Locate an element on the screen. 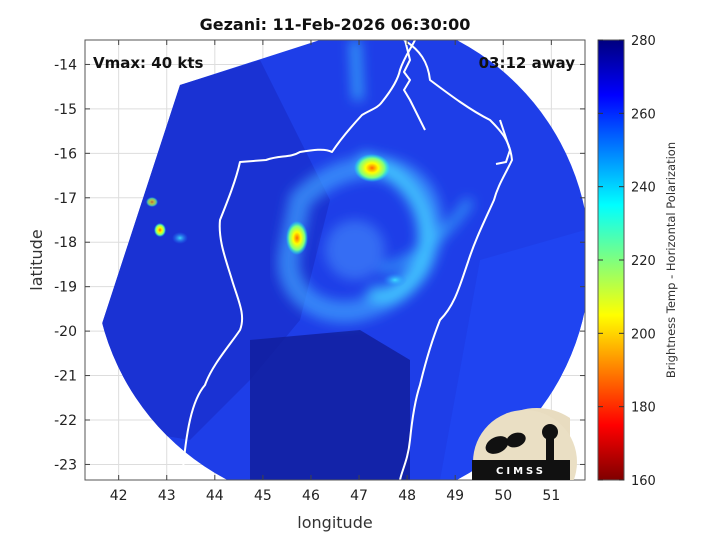 The height and width of the screenshot is (540, 720). x-tick-label: 43 is located at coordinates (167, 496).